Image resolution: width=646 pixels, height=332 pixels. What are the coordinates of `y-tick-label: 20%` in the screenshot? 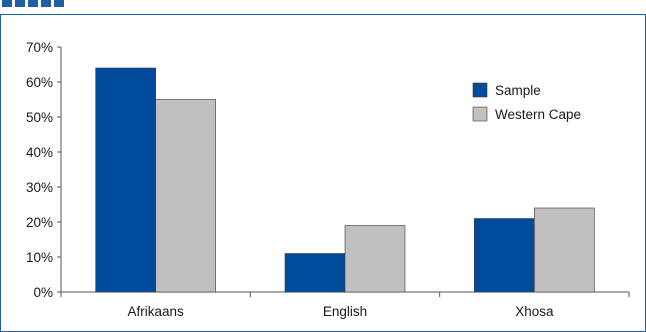 It's located at (39, 222).